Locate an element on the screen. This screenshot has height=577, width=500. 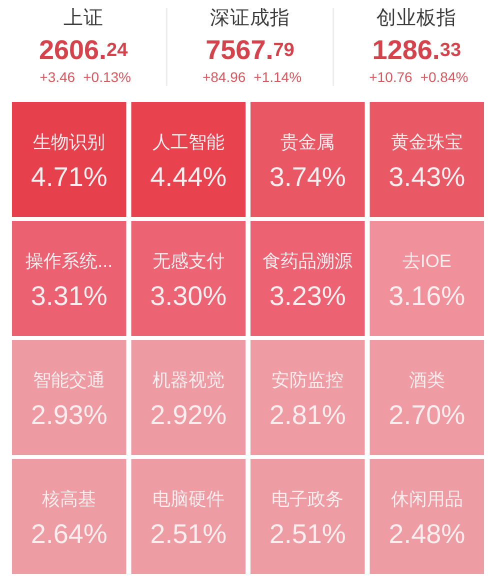
category-label: 生物识别 is located at coordinates (69, 142).